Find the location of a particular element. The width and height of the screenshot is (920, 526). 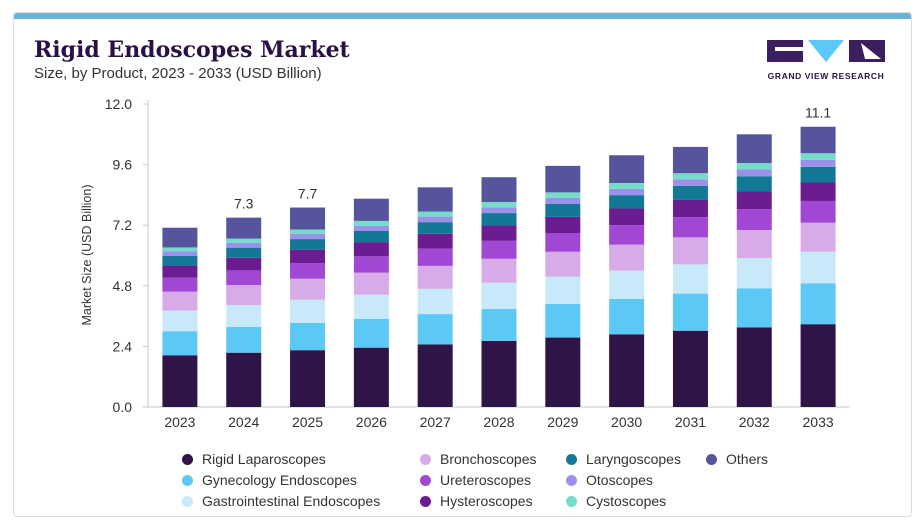

x-tick-label: 2028 is located at coordinates (498, 422).